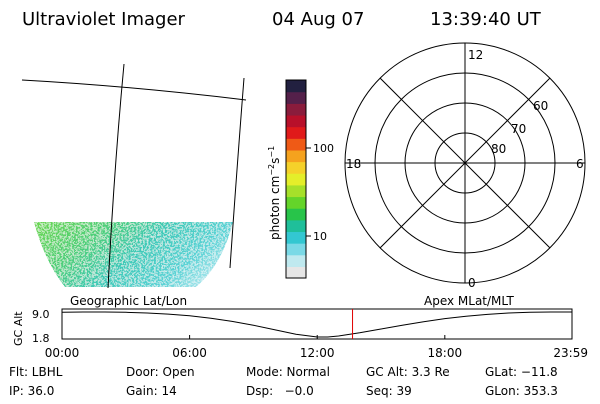  Describe the element at coordinates (62, 353) in the screenshot. I see `timeline-xtick-label: 00:00` at that location.